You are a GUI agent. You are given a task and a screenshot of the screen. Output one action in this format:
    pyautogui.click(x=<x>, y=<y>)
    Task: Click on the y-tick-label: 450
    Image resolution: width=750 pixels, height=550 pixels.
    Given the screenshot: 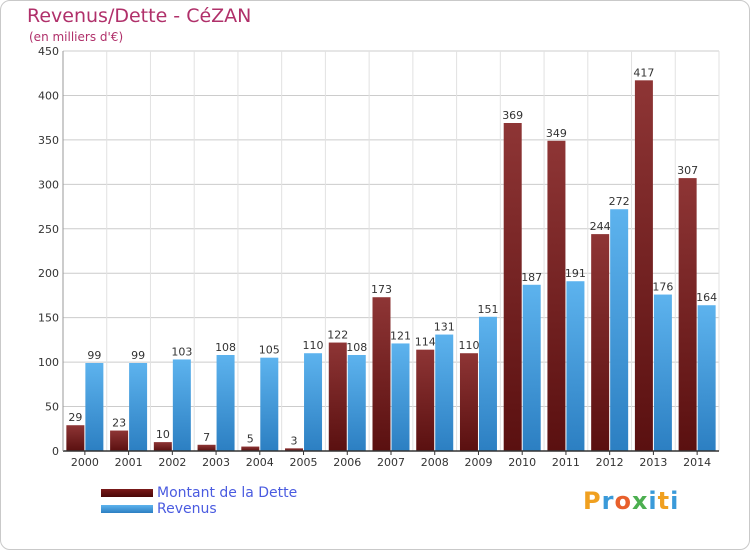 What is the action you would take?
    pyautogui.click(x=48, y=51)
    